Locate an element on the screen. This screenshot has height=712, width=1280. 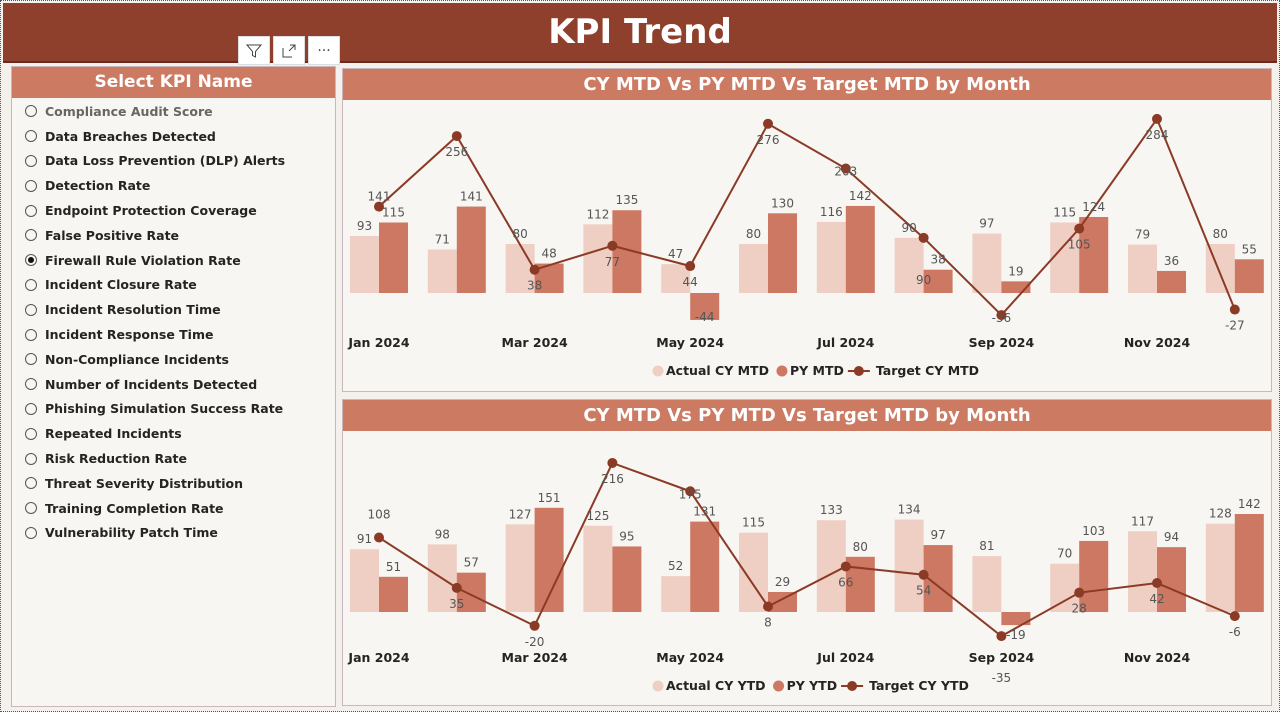
py-label: 19 is located at coordinates (1015, 271).